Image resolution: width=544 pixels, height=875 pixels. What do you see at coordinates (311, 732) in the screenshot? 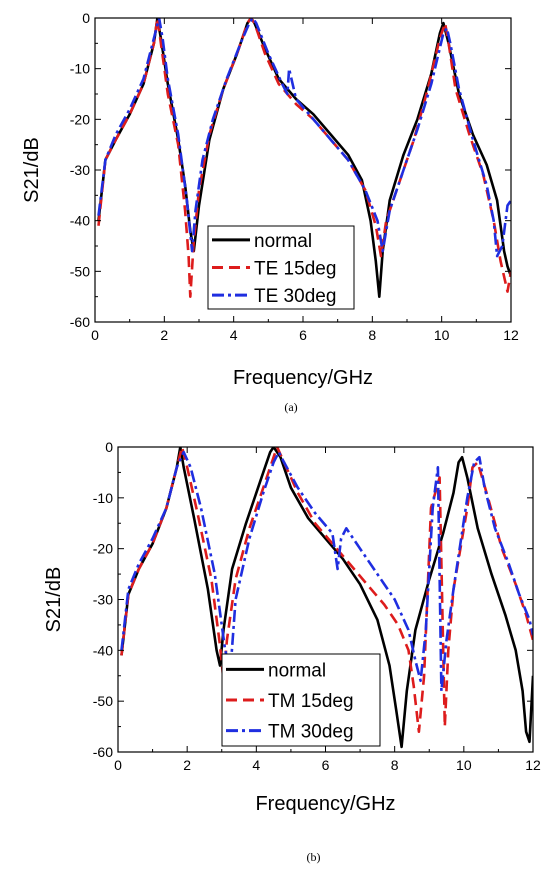
I see `legend-label-3: TM 30deg` at bounding box center [311, 732].